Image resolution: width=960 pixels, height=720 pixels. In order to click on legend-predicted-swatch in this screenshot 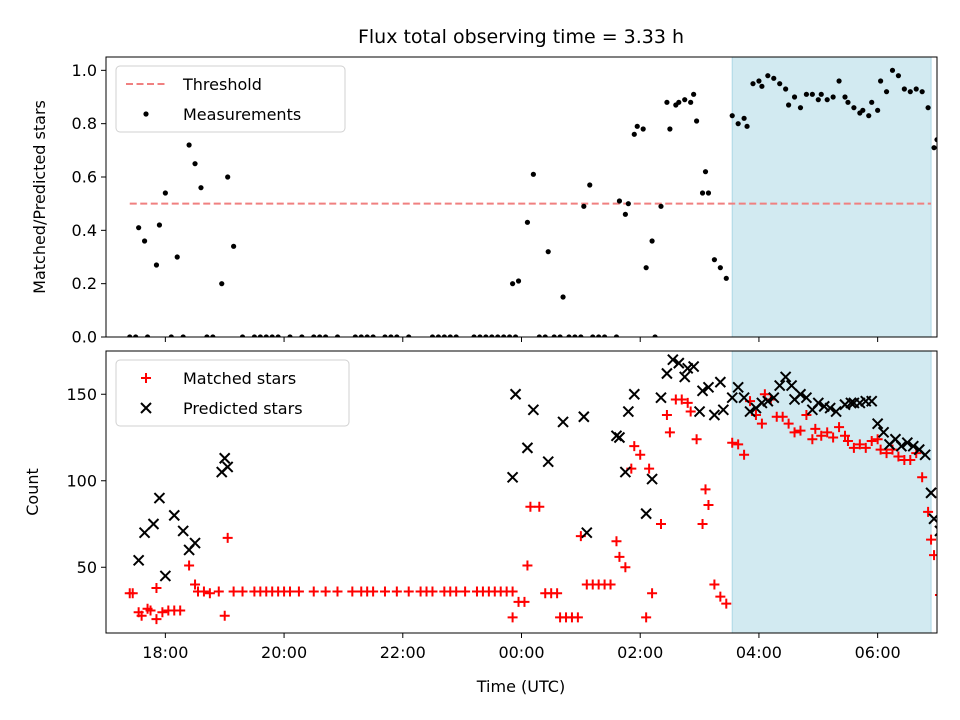, I will do `click(146, 408)`.